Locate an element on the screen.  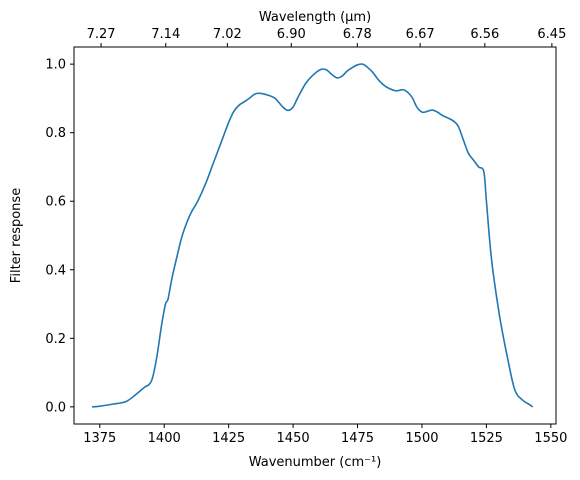
x-axis-label: Wavenumber (cm⁻¹) is located at coordinates (315, 462).